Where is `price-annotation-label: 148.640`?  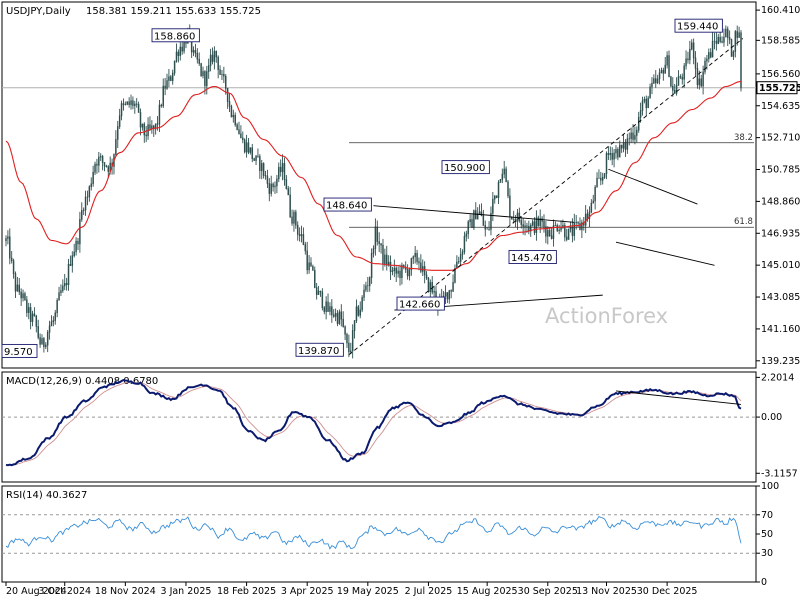 price-annotation-label: 148.640 is located at coordinates (346, 206).